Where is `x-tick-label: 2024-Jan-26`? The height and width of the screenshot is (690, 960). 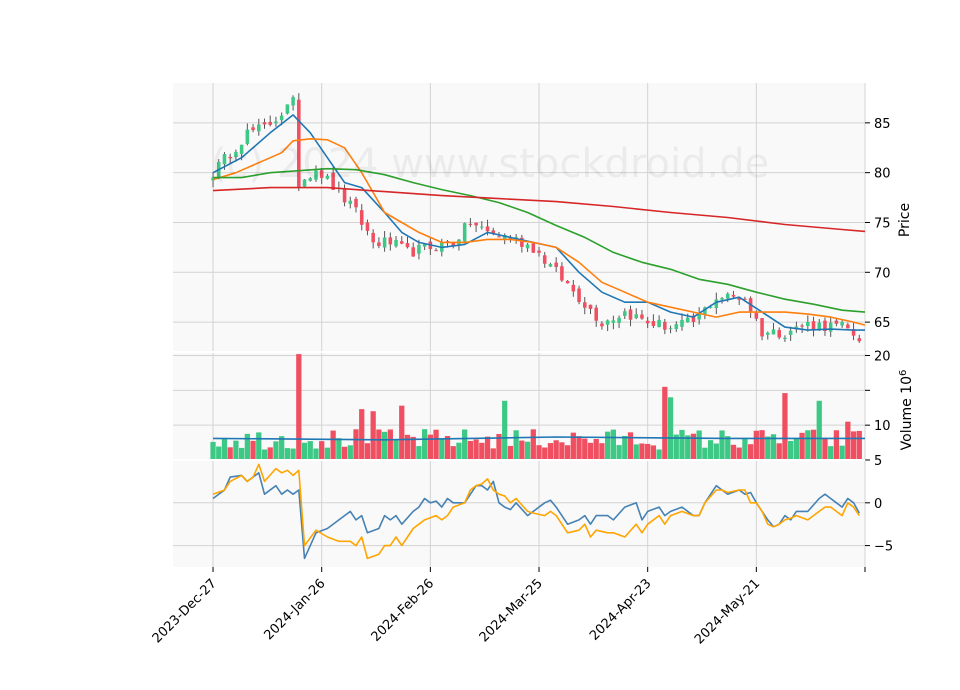
x-tick-label: 2024-Jan-26 is located at coordinates (295, 609).